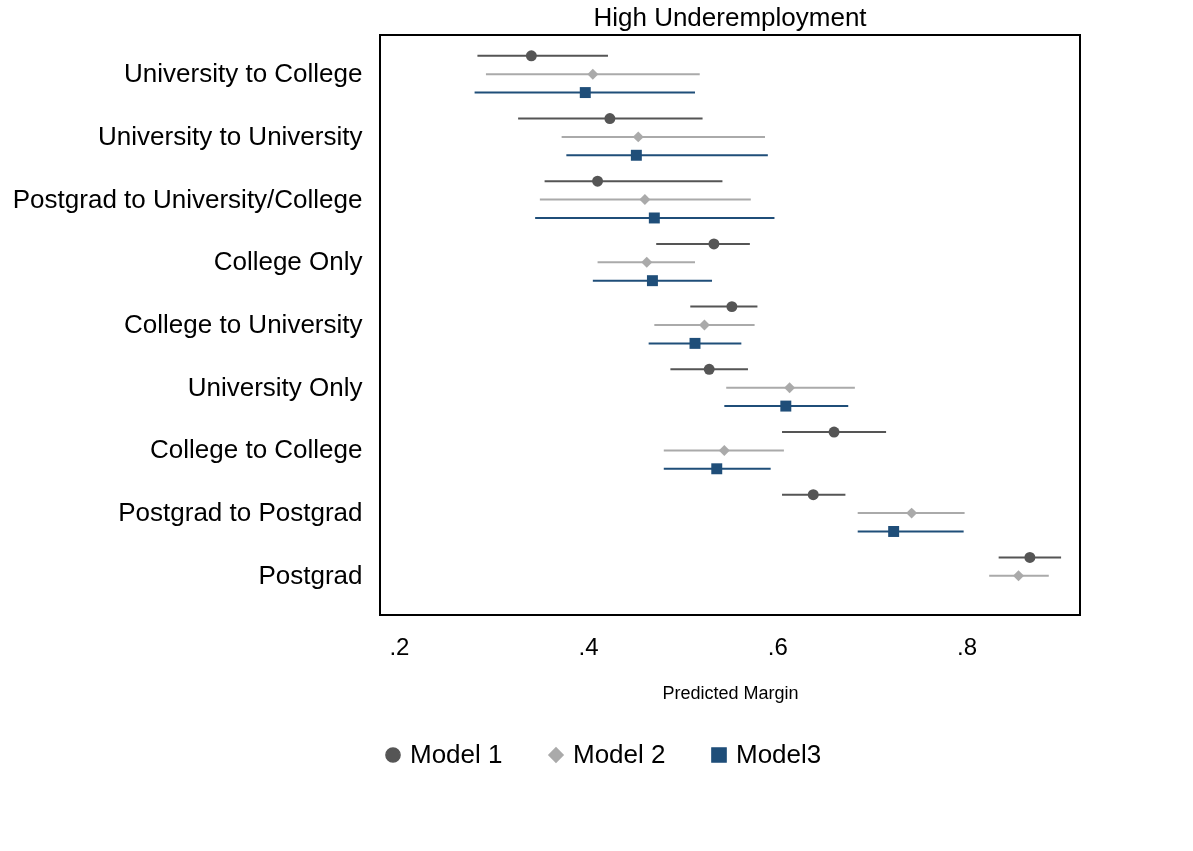 The height and width of the screenshot is (851, 1193). Describe the element at coordinates (399, 646) in the screenshot. I see `x-tick-label: .2` at that location.